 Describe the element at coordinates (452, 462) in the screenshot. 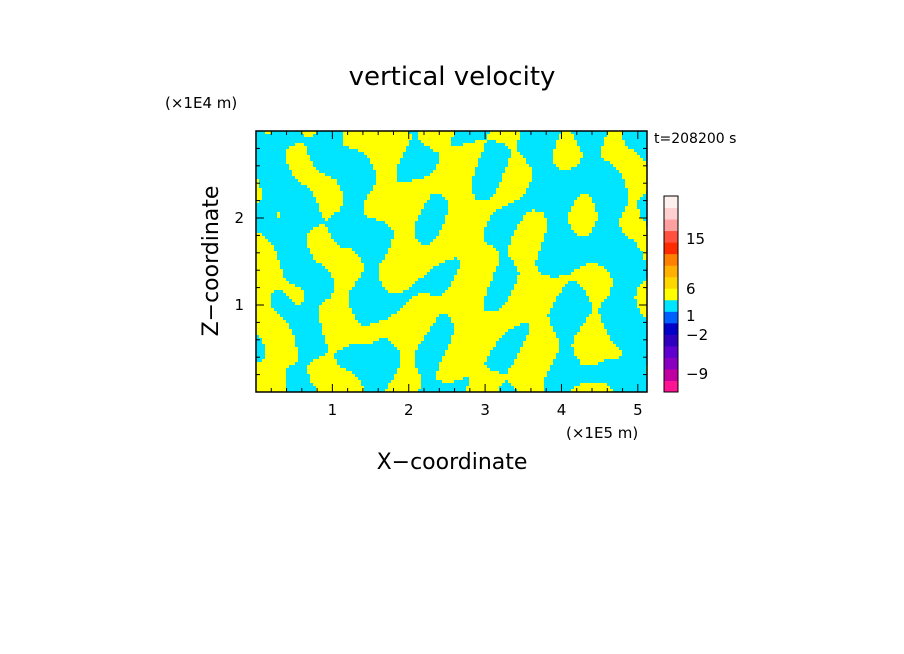

I see `x-axis-title: X−coordinate` at that location.